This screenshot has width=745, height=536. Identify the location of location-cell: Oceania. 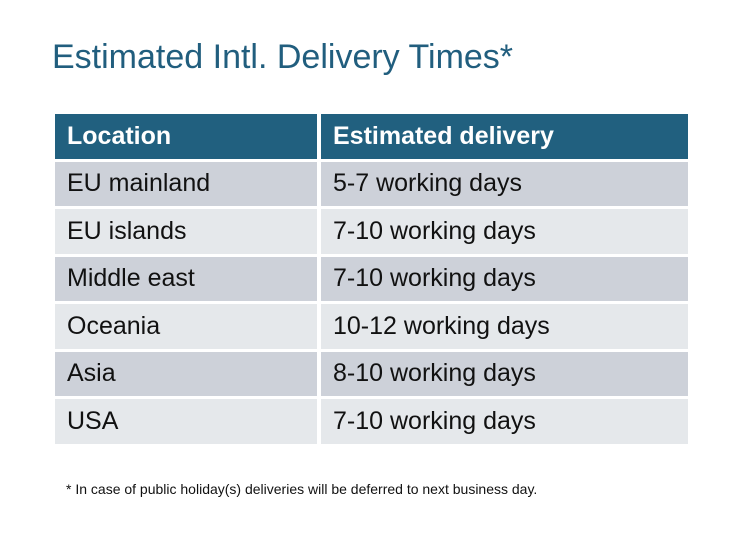
(186, 326).